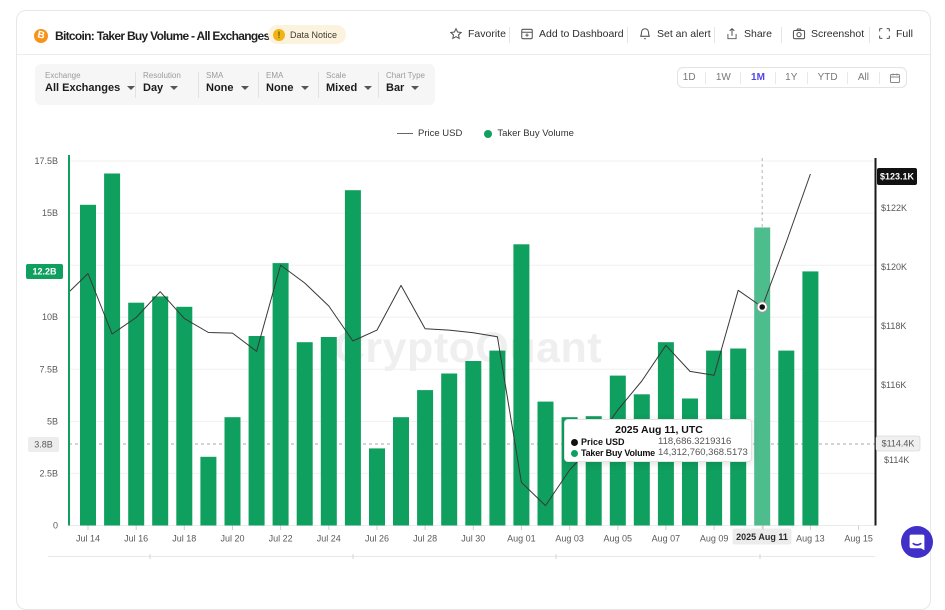  I want to click on svg-text: 7.5B, so click(48, 369).